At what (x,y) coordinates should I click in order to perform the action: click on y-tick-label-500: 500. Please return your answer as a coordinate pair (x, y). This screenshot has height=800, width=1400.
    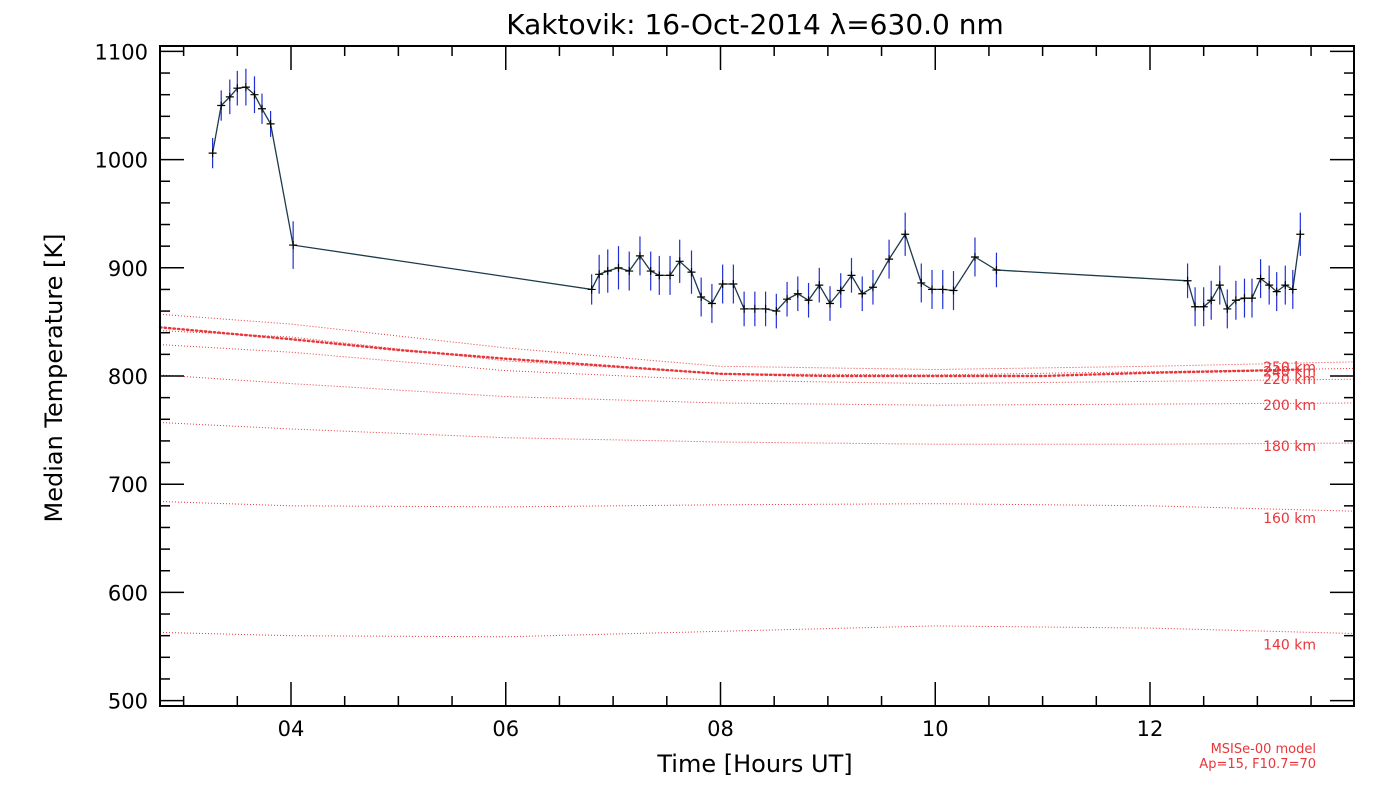
    Looking at the image, I should click on (128, 702).